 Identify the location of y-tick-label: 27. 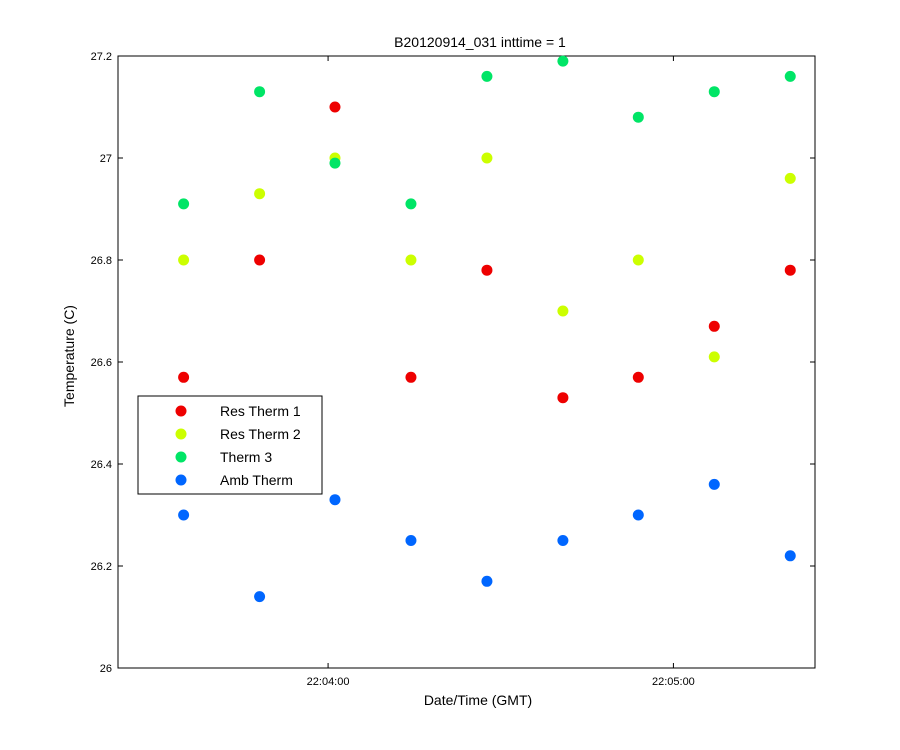
(106, 159).